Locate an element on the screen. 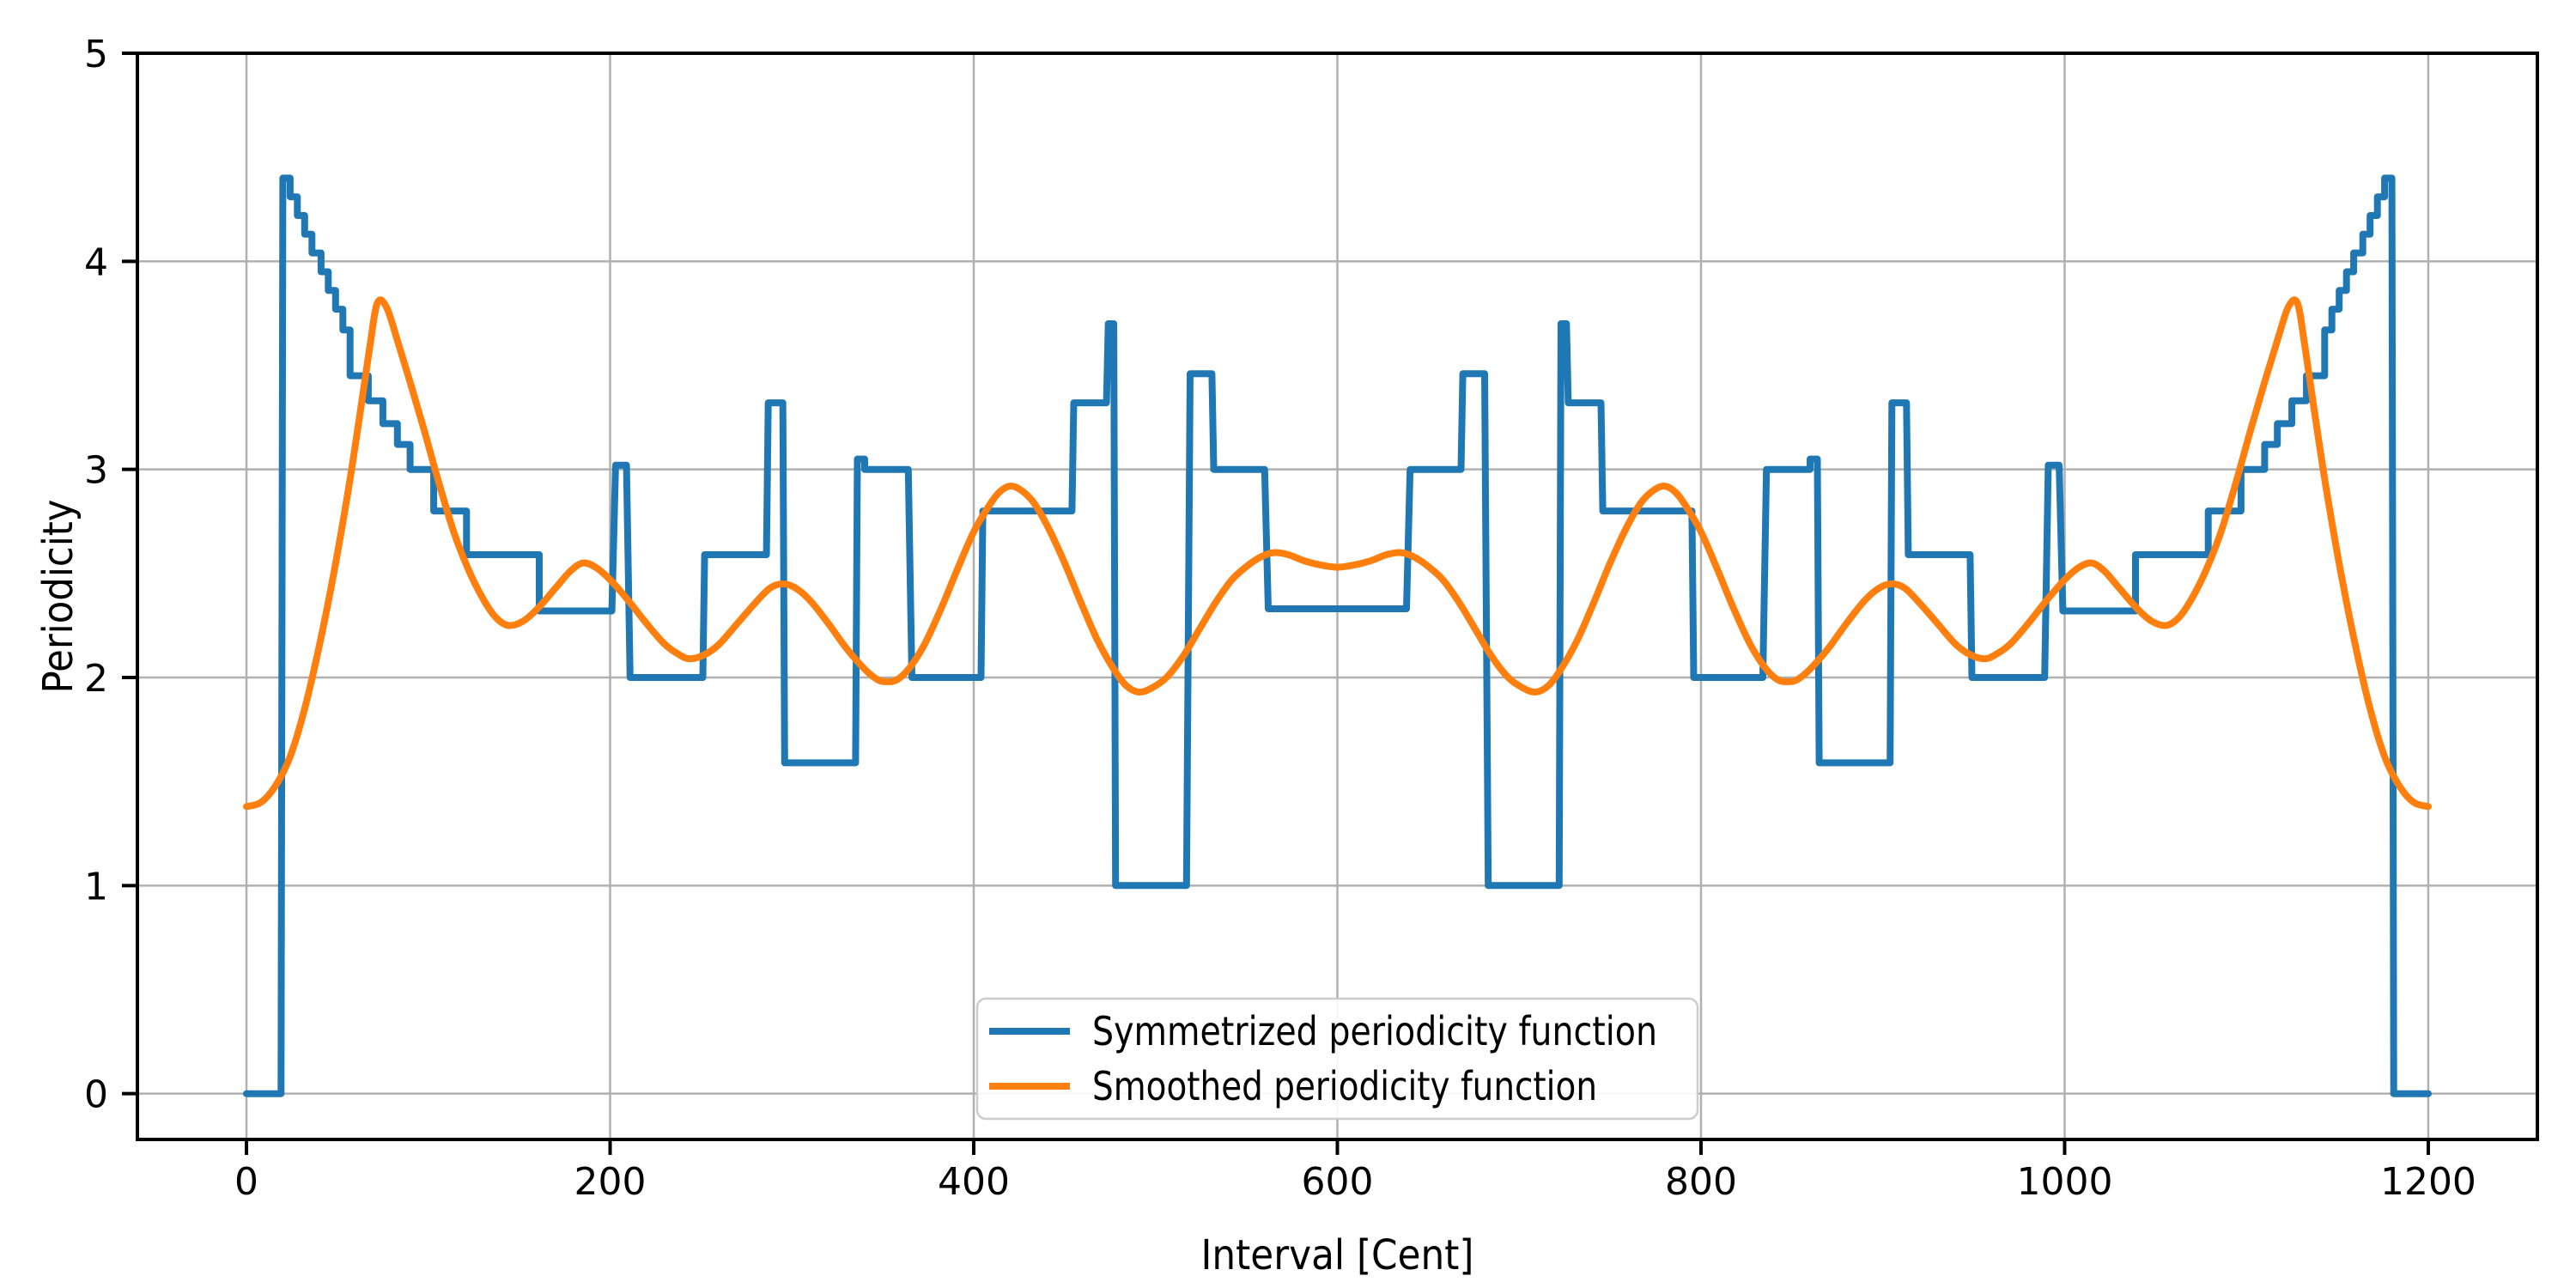  legend-entry-smoothed-label: Smoothed periodicity function is located at coordinates (1345, 1086).